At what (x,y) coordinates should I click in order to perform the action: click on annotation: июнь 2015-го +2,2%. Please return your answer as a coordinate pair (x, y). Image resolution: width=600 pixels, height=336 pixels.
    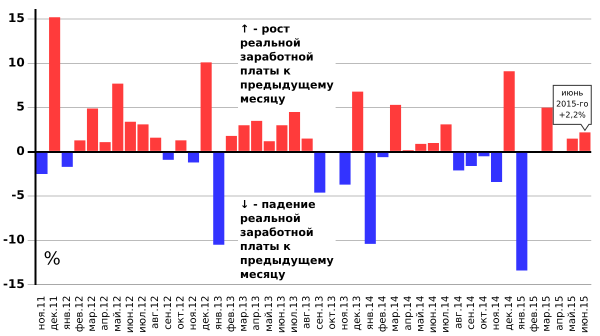
    Looking at the image, I should click on (572, 104).